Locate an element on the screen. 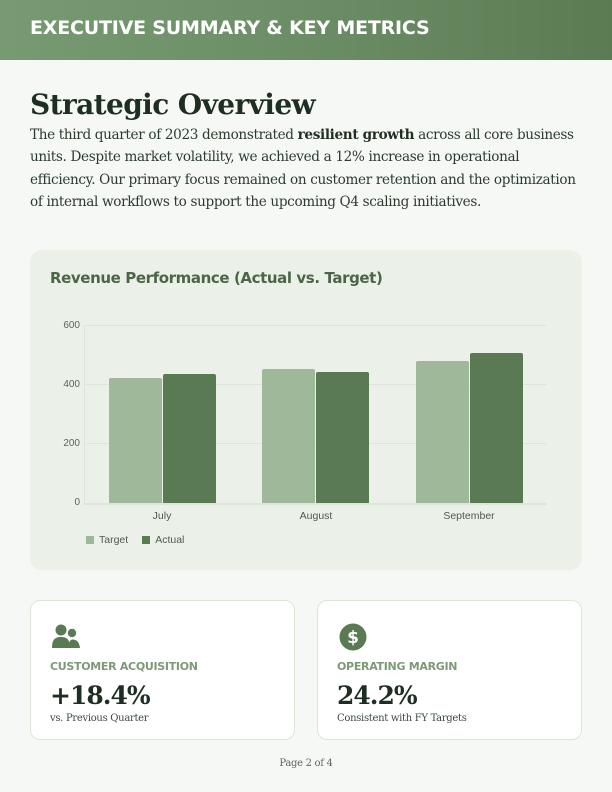  legend-item-target: Target is located at coordinates (107, 540).